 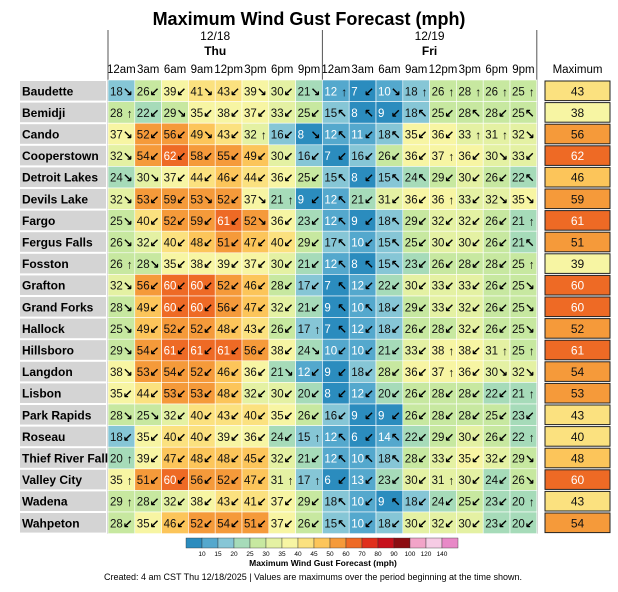 I want to click on wind-direction-arrow: ↖, so click(x=369, y=308).